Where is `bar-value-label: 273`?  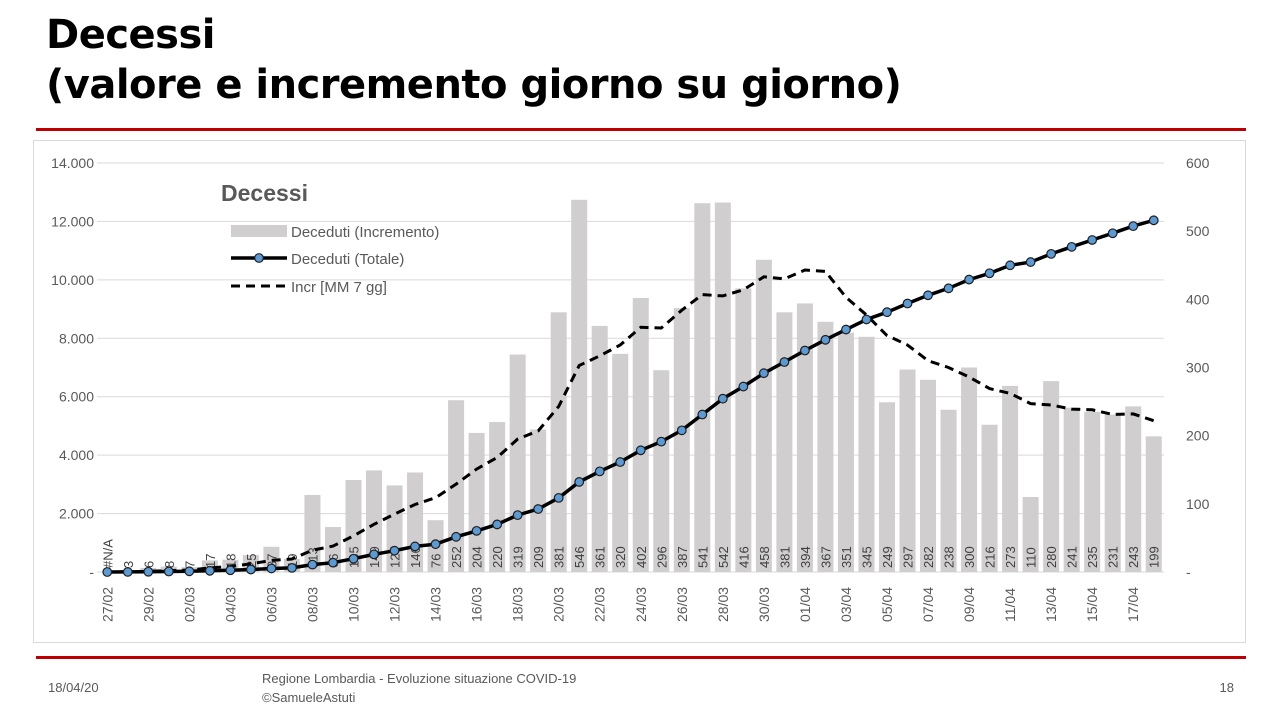
bar-value-label: 273 is located at coordinates (1010, 557).